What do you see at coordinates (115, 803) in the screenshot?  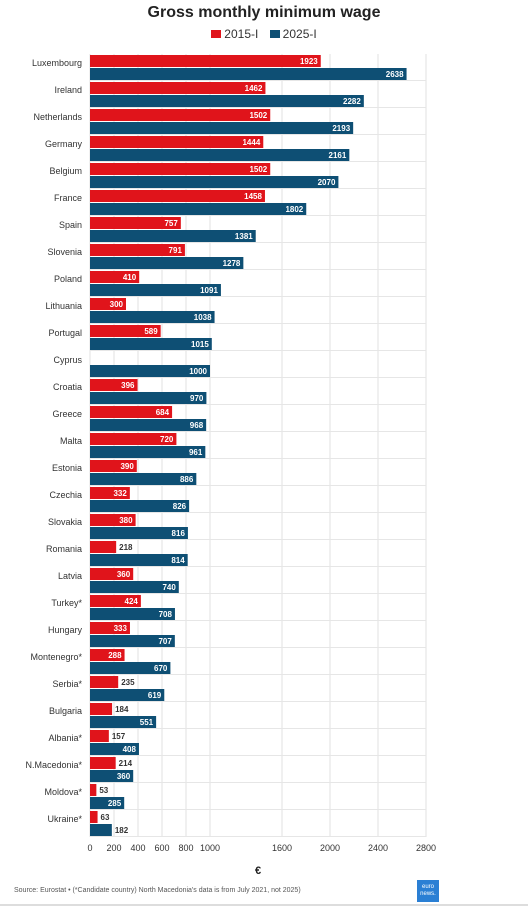 I see `bar-value-label: 285` at bounding box center [115, 803].